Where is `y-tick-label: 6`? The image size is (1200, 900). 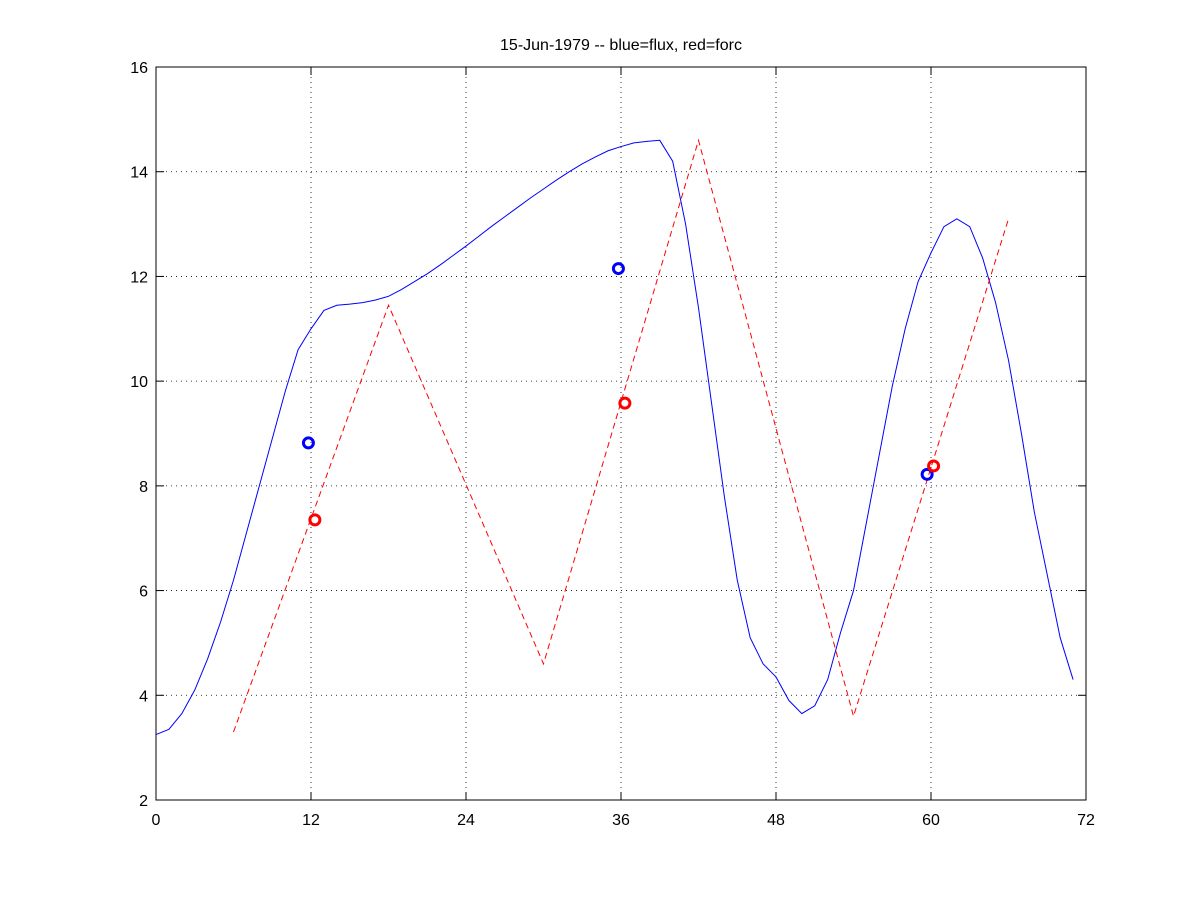 y-tick-label: 6 is located at coordinates (143, 592).